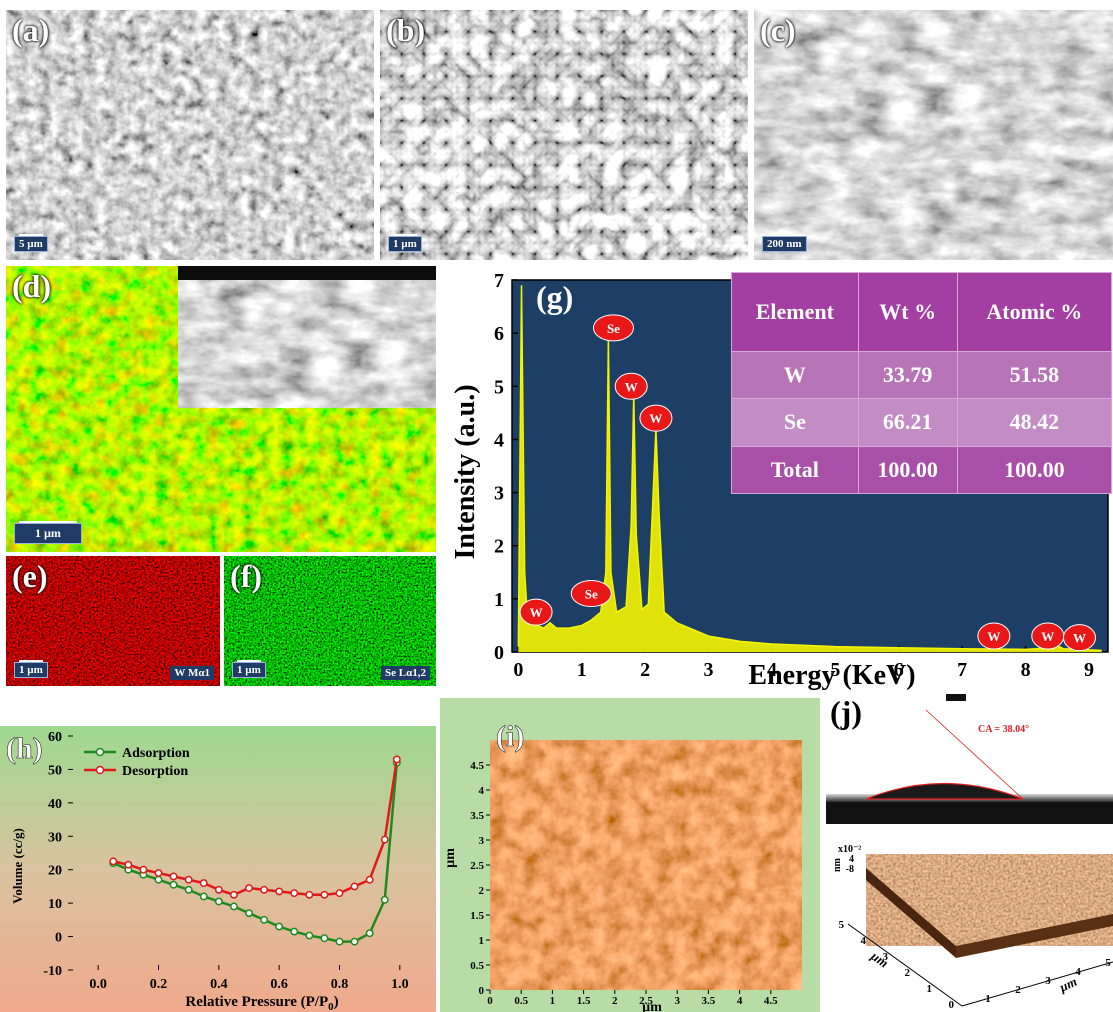 The width and height of the screenshot is (1113, 1012). I want to click on table-cell: 48.42, so click(1034, 422).